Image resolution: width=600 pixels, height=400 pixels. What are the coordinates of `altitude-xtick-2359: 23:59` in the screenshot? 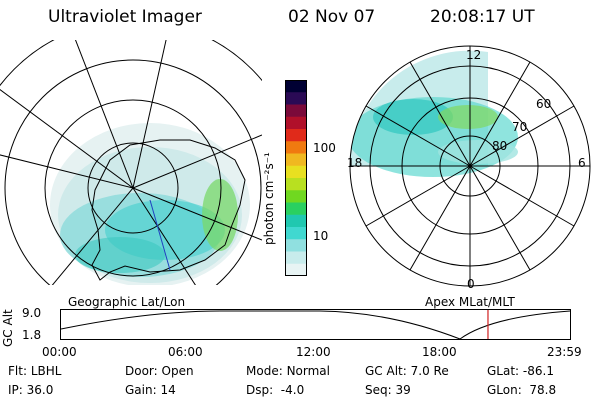 It's located at (564, 352).